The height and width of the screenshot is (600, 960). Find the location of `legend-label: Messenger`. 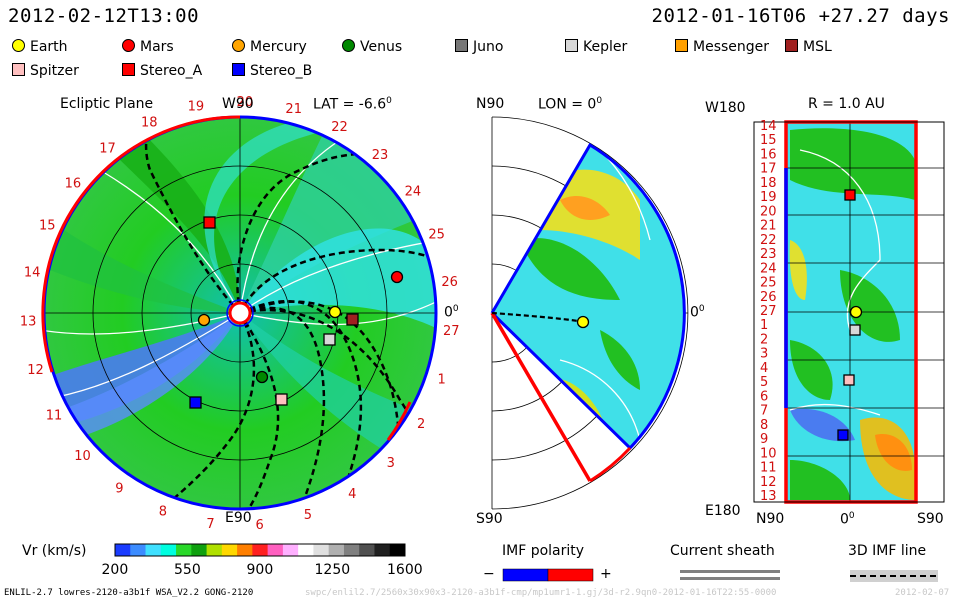

legend-label: Messenger is located at coordinates (731, 47).